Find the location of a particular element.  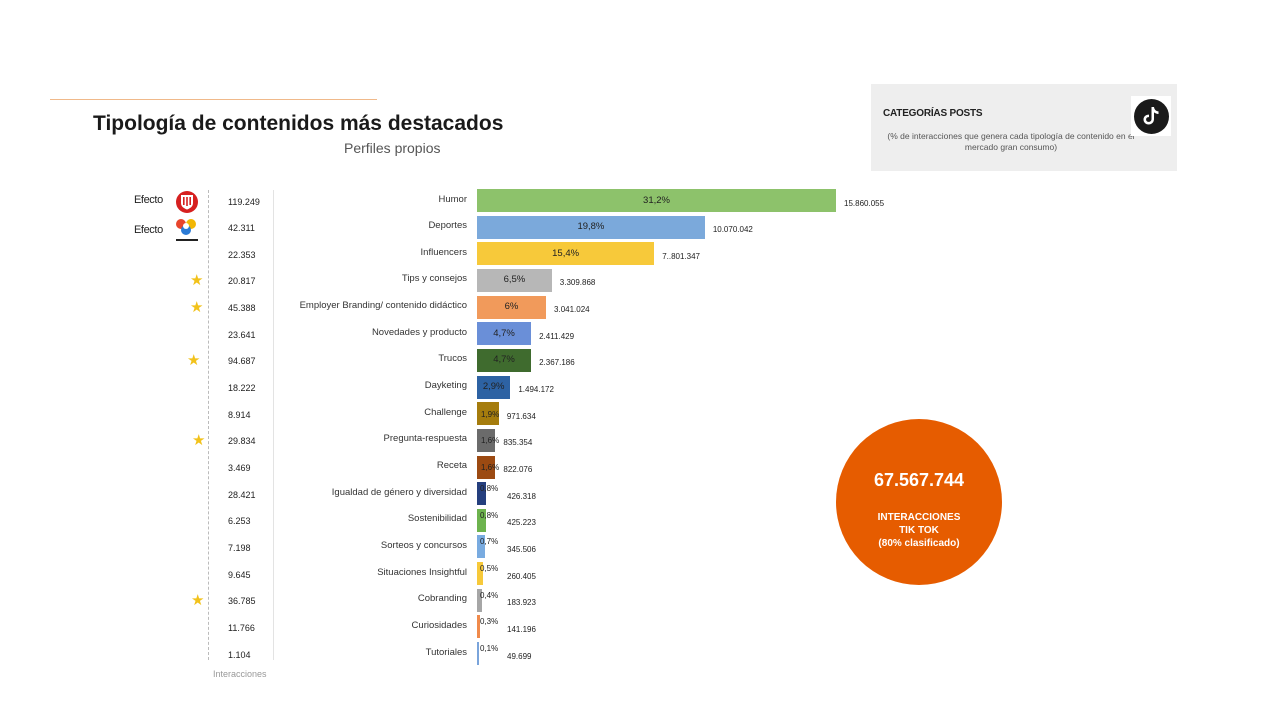

category-label: Tips y consejos is located at coordinates (434, 279).